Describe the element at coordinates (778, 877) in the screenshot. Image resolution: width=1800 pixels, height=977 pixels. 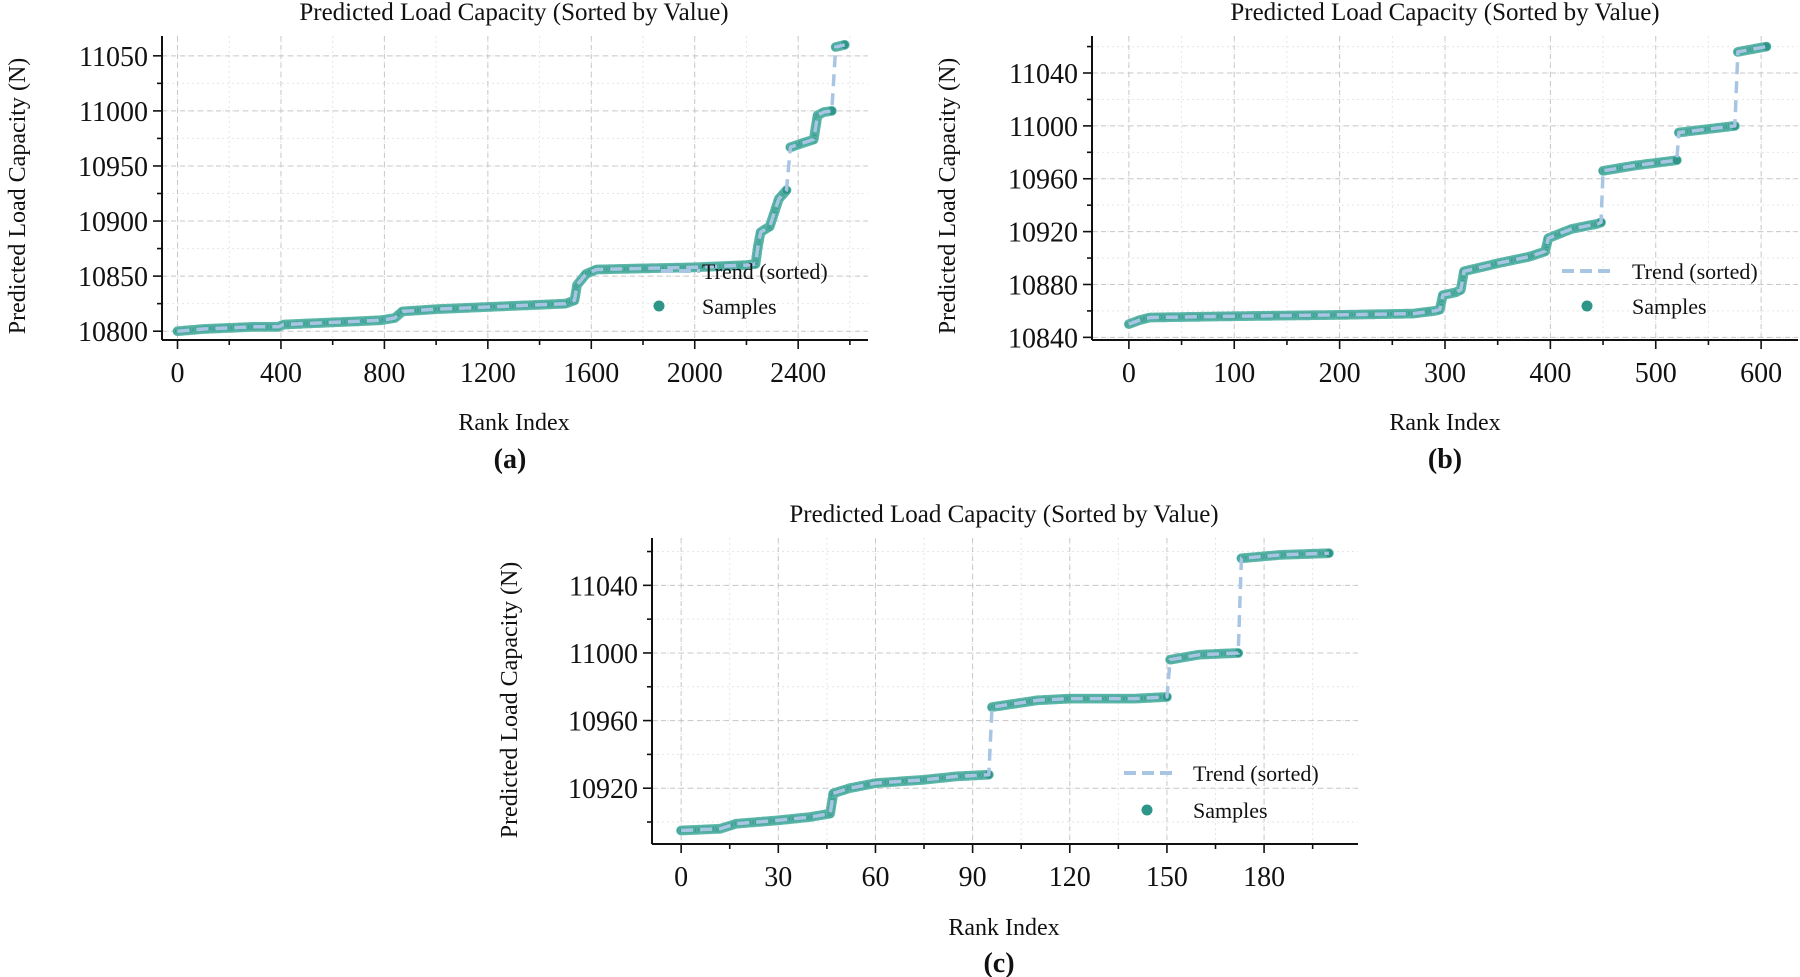
I see `x-tick-label: 30` at that location.